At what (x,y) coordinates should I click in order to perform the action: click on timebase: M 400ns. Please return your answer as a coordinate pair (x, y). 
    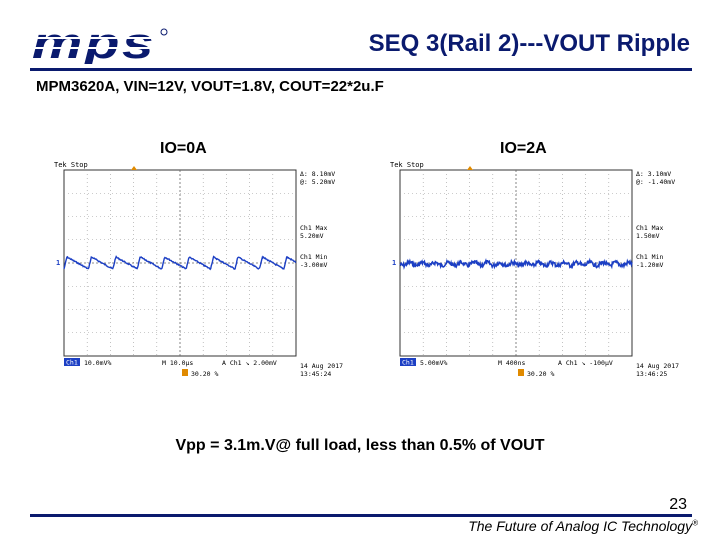
    Looking at the image, I should click on (511, 363).